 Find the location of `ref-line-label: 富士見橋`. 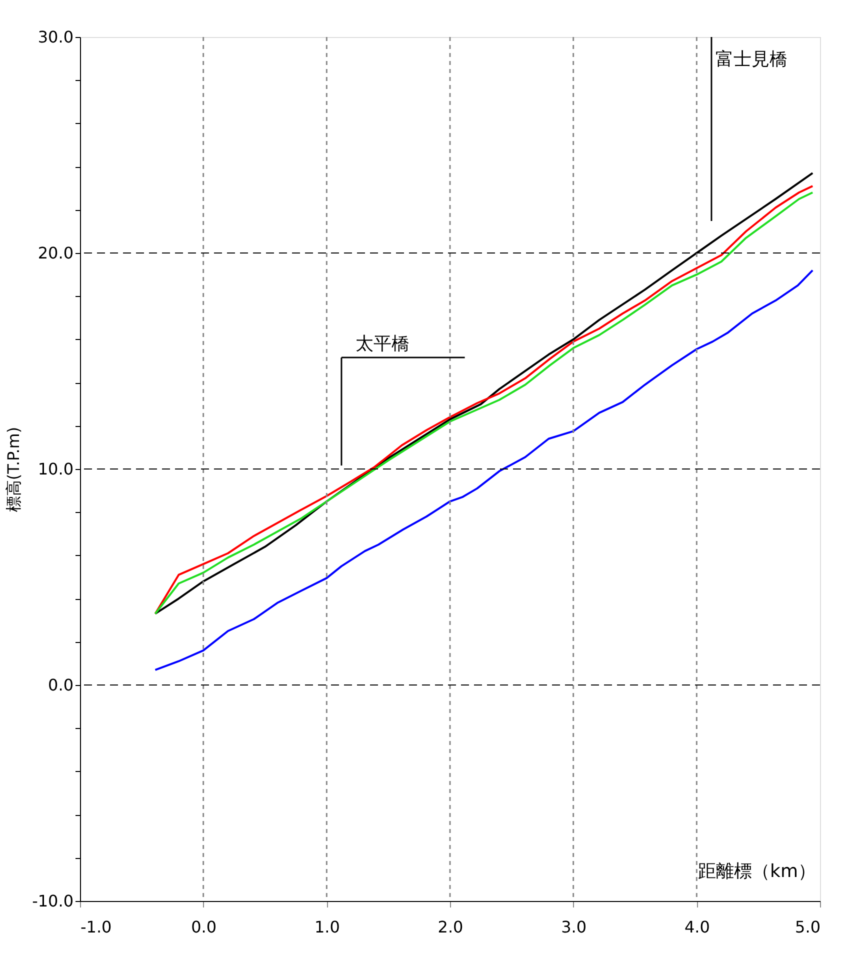

ref-line-label: 富士見橋 is located at coordinates (751, 59).